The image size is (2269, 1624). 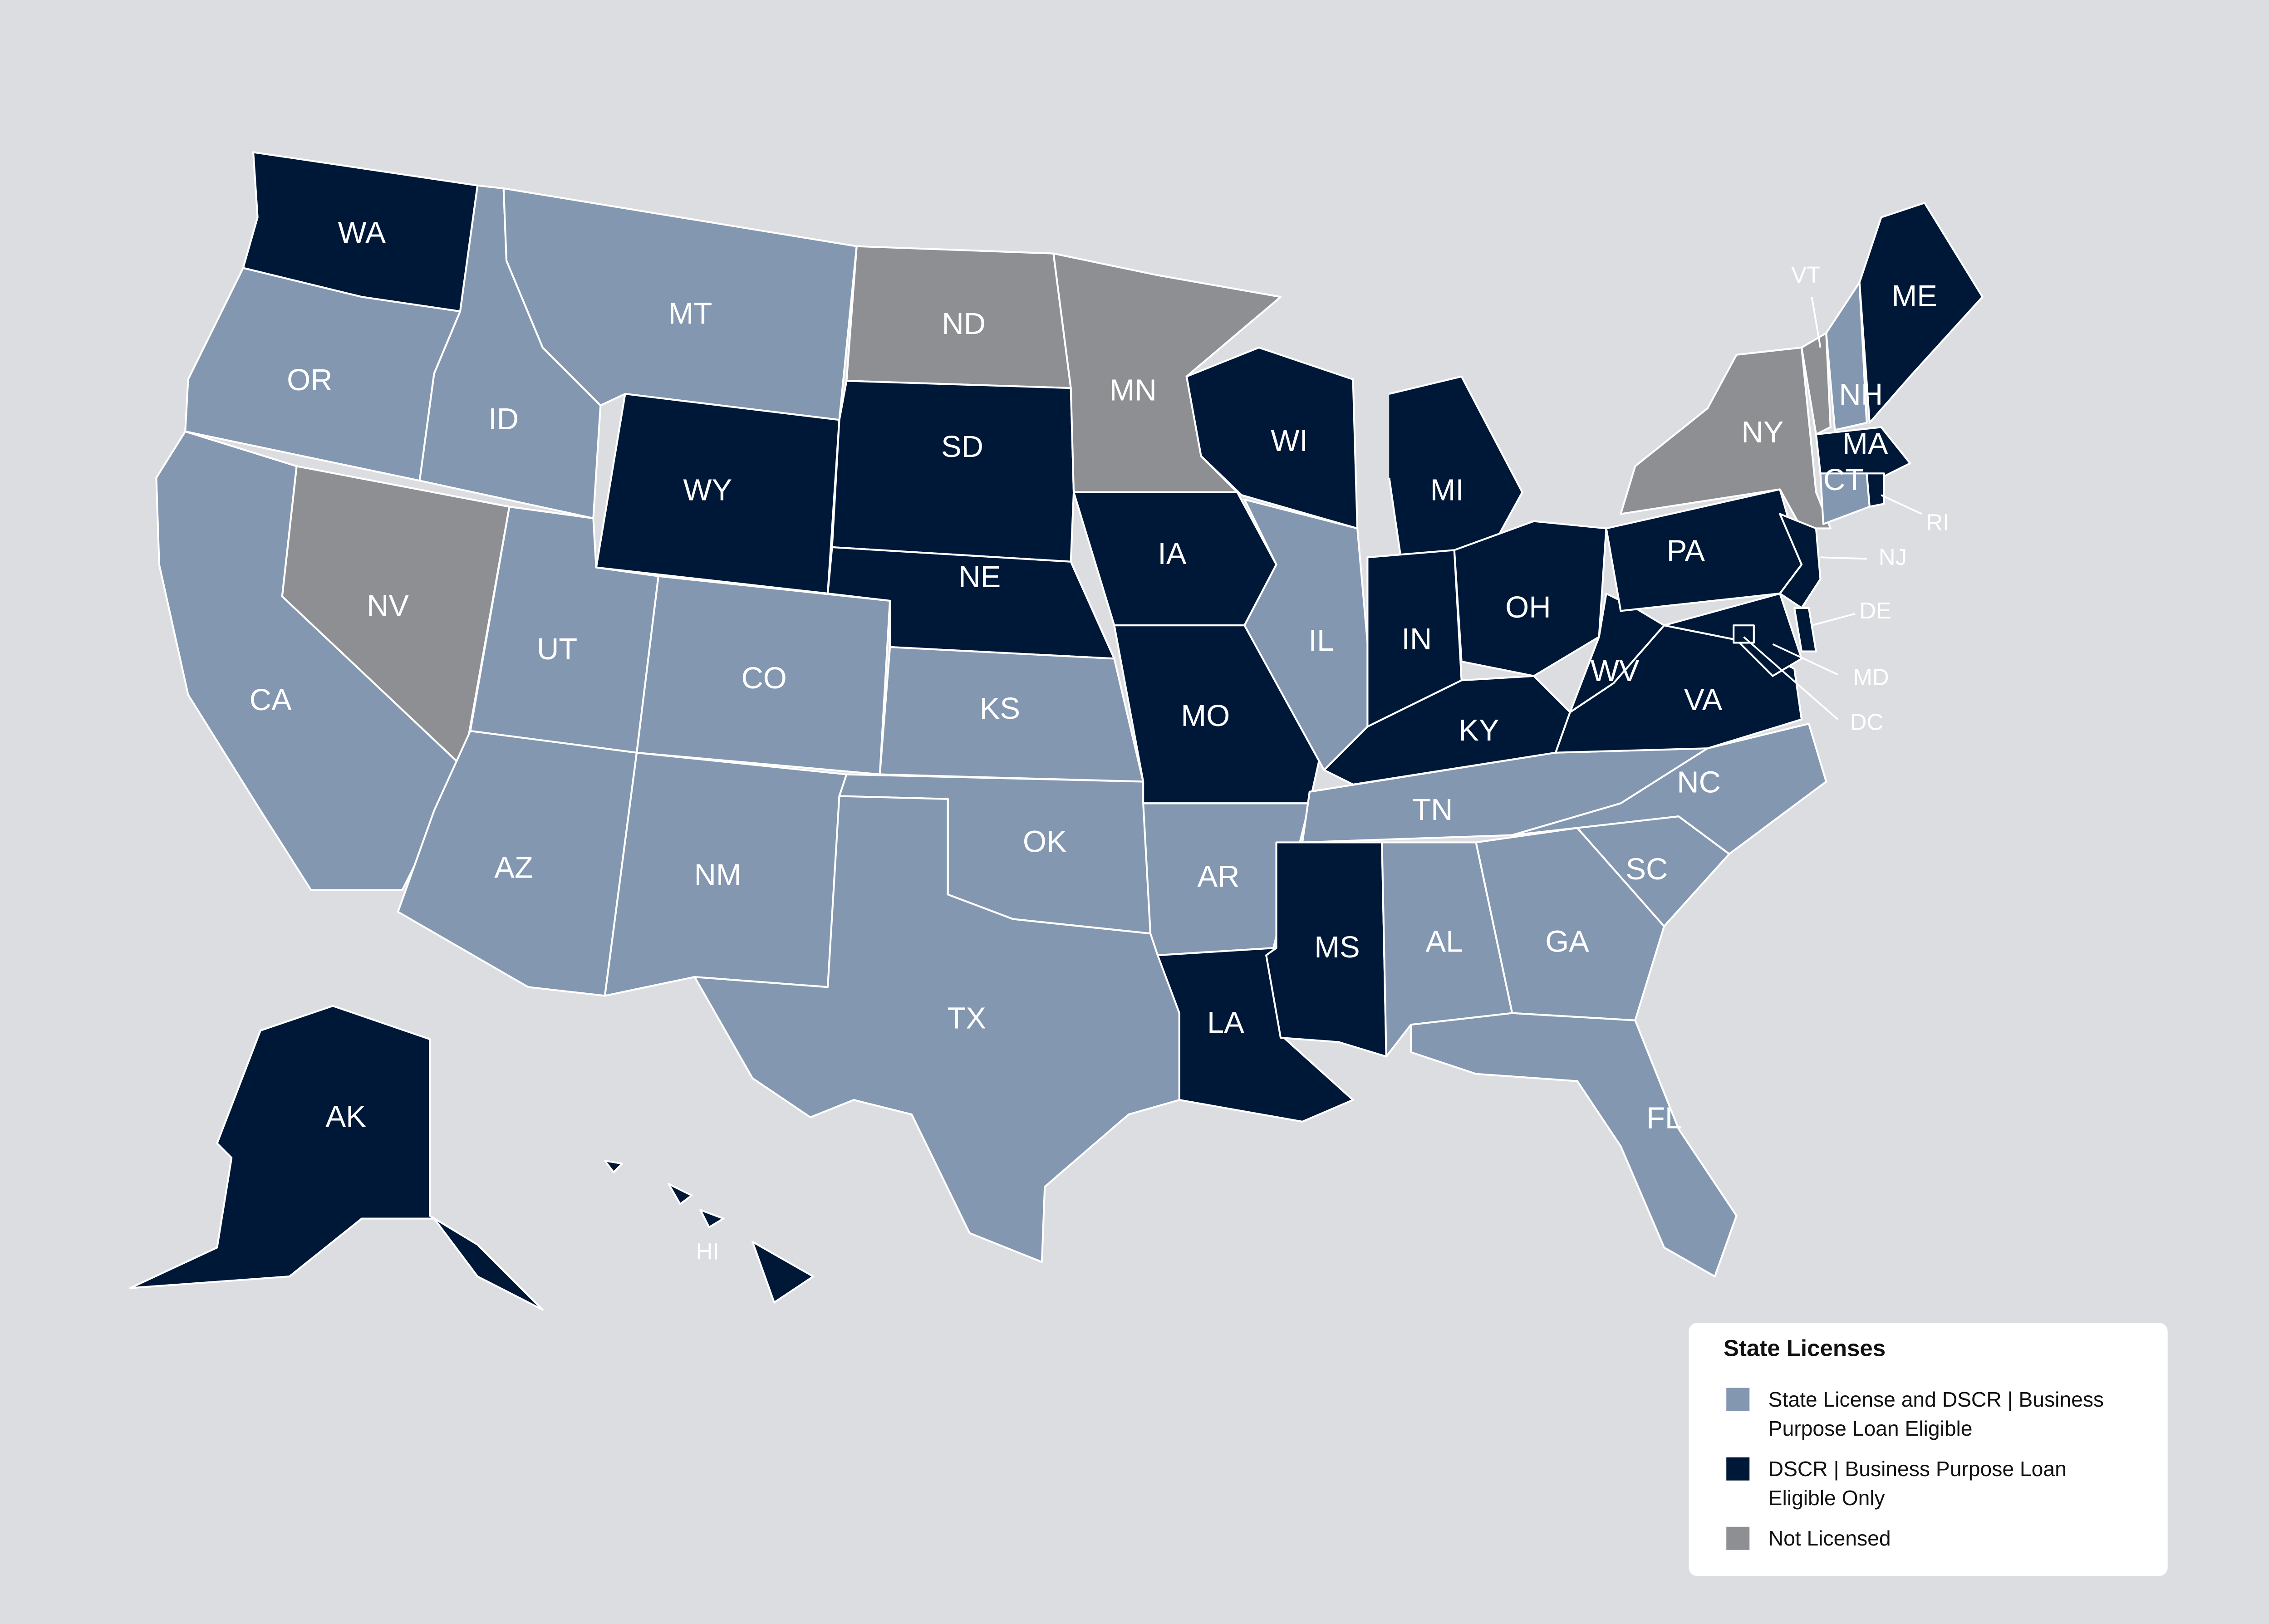 I want to click on state-label: MN, so click(x=1133, y=390).